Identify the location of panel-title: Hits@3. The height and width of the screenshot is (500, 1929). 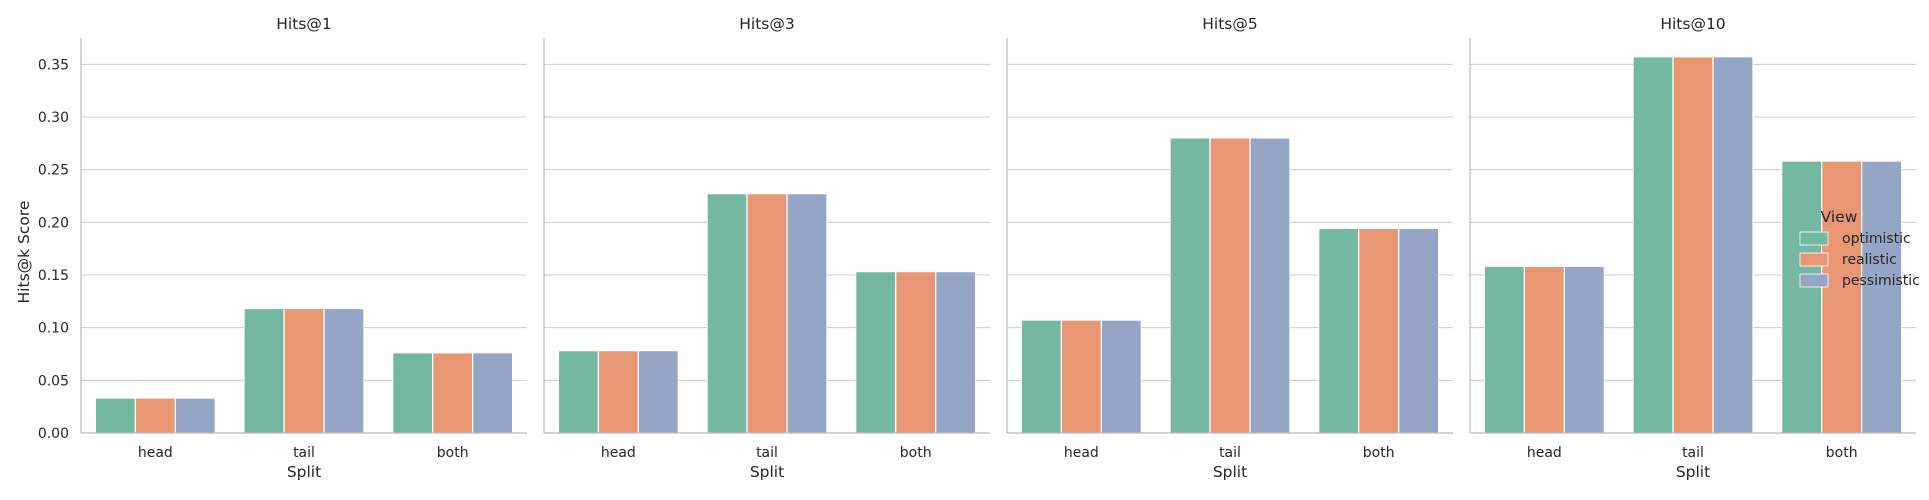
(766, 24).